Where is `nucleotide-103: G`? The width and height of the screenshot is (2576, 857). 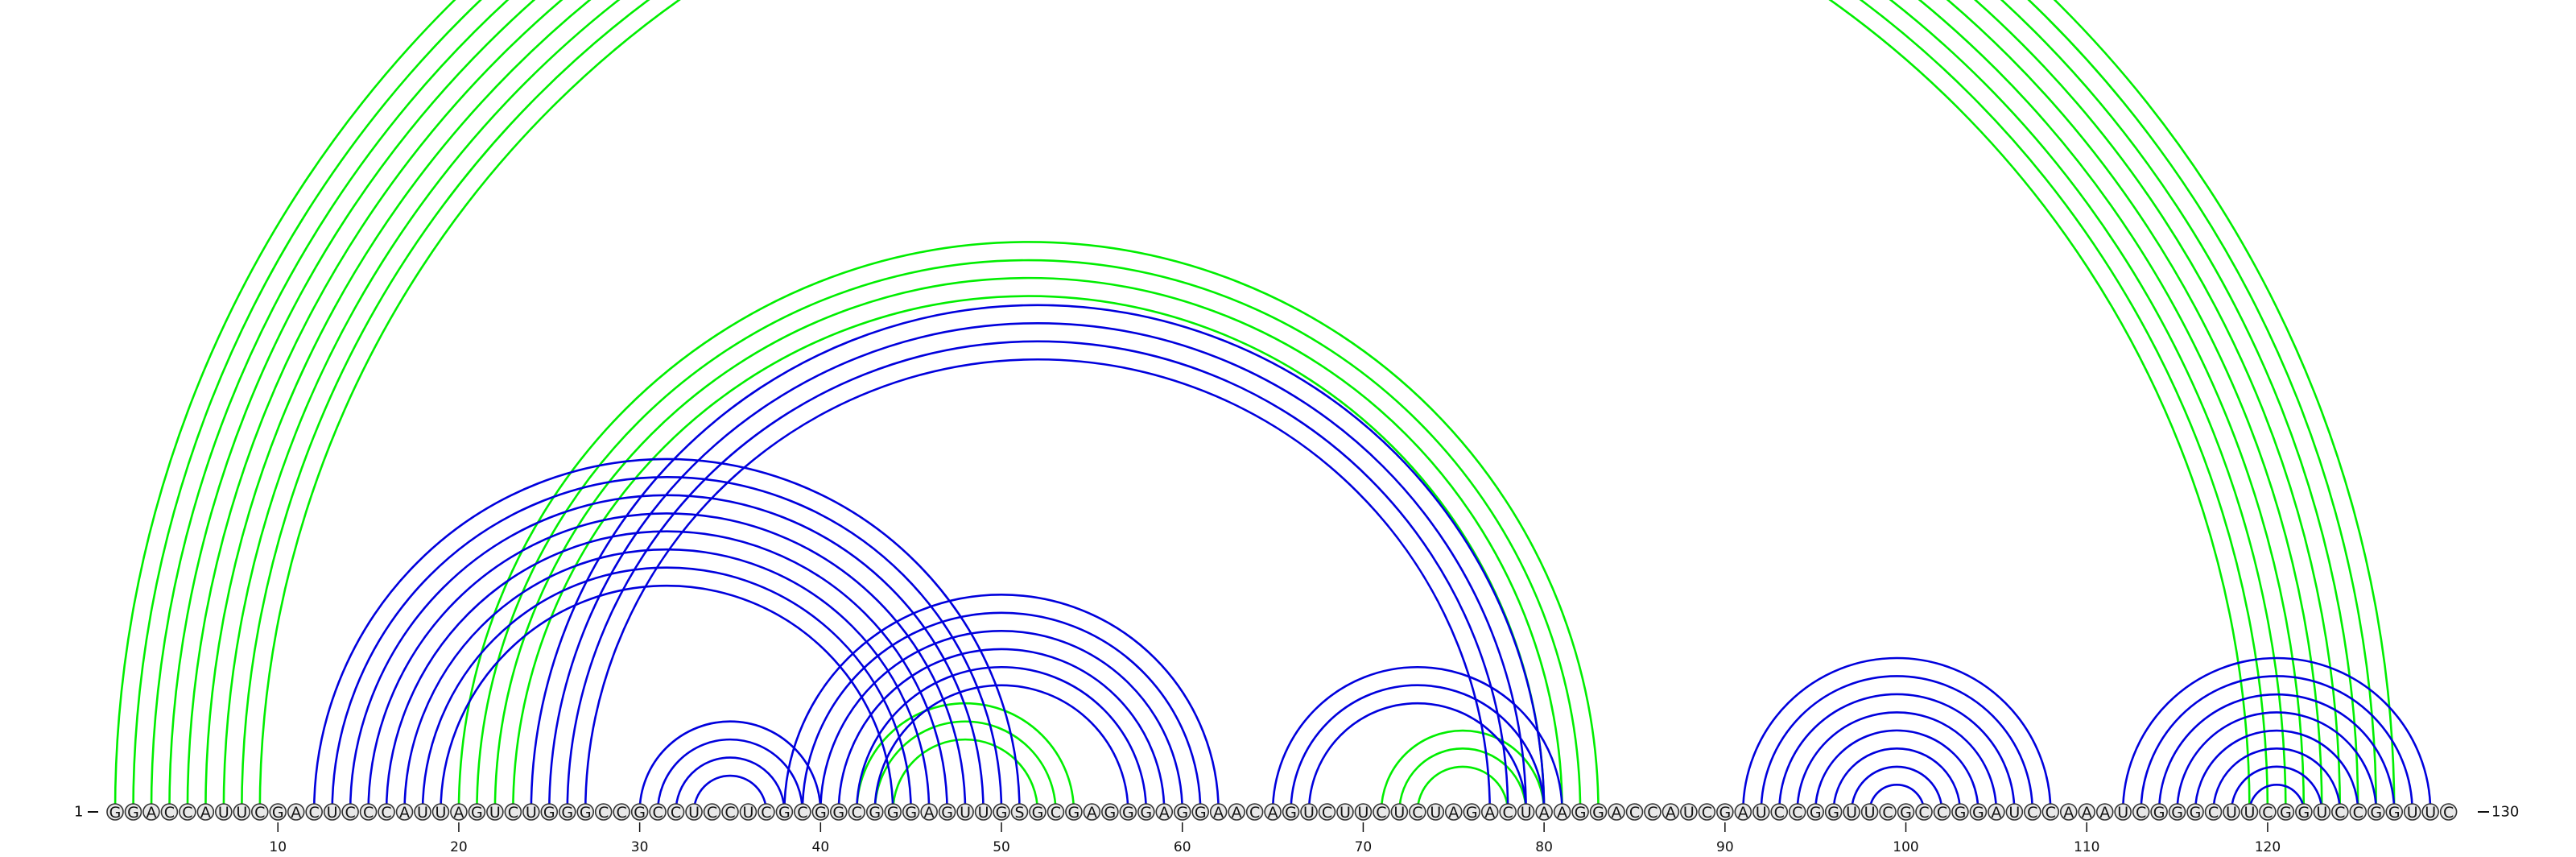
nucleotide-103: G is located at coordinates (1960, 812).